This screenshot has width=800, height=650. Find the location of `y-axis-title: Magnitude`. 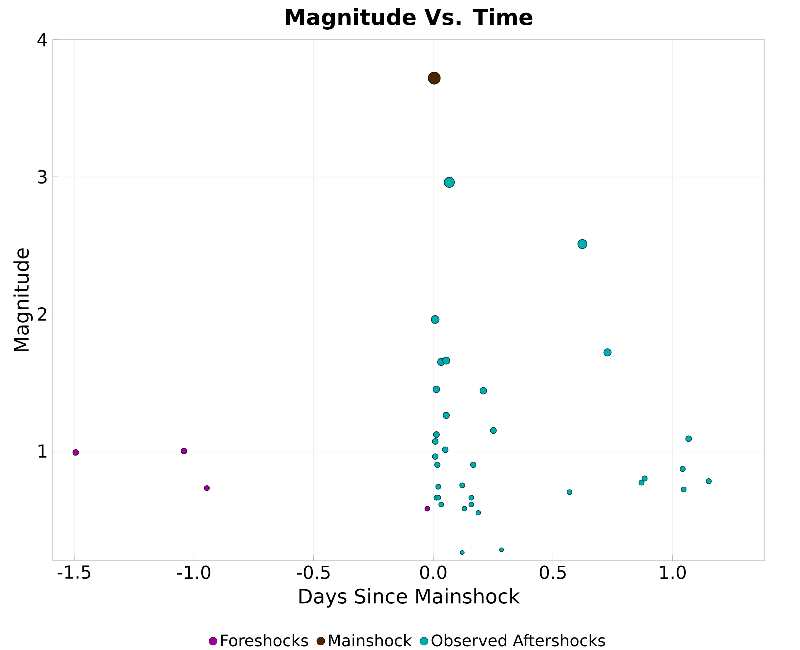

y-axis-title: Magnitude is located at coordinates (24, 300).